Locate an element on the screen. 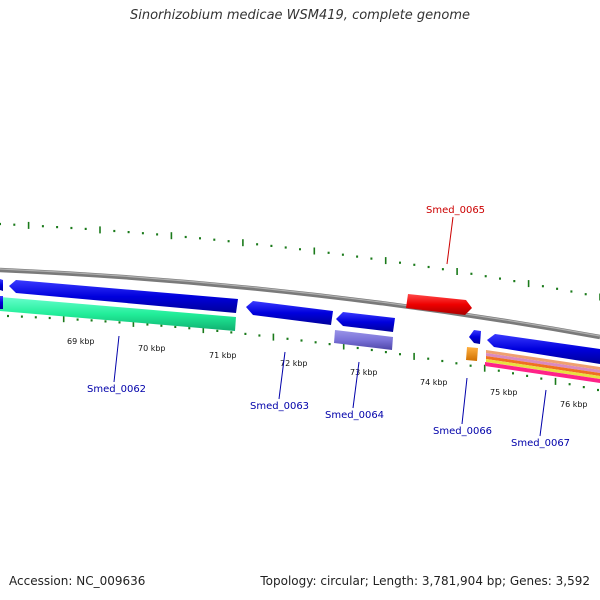 Image resolution: width=600 pixels, height=600 pixels. kbp-label: 69 kbp is located at coordinates (81, 341).